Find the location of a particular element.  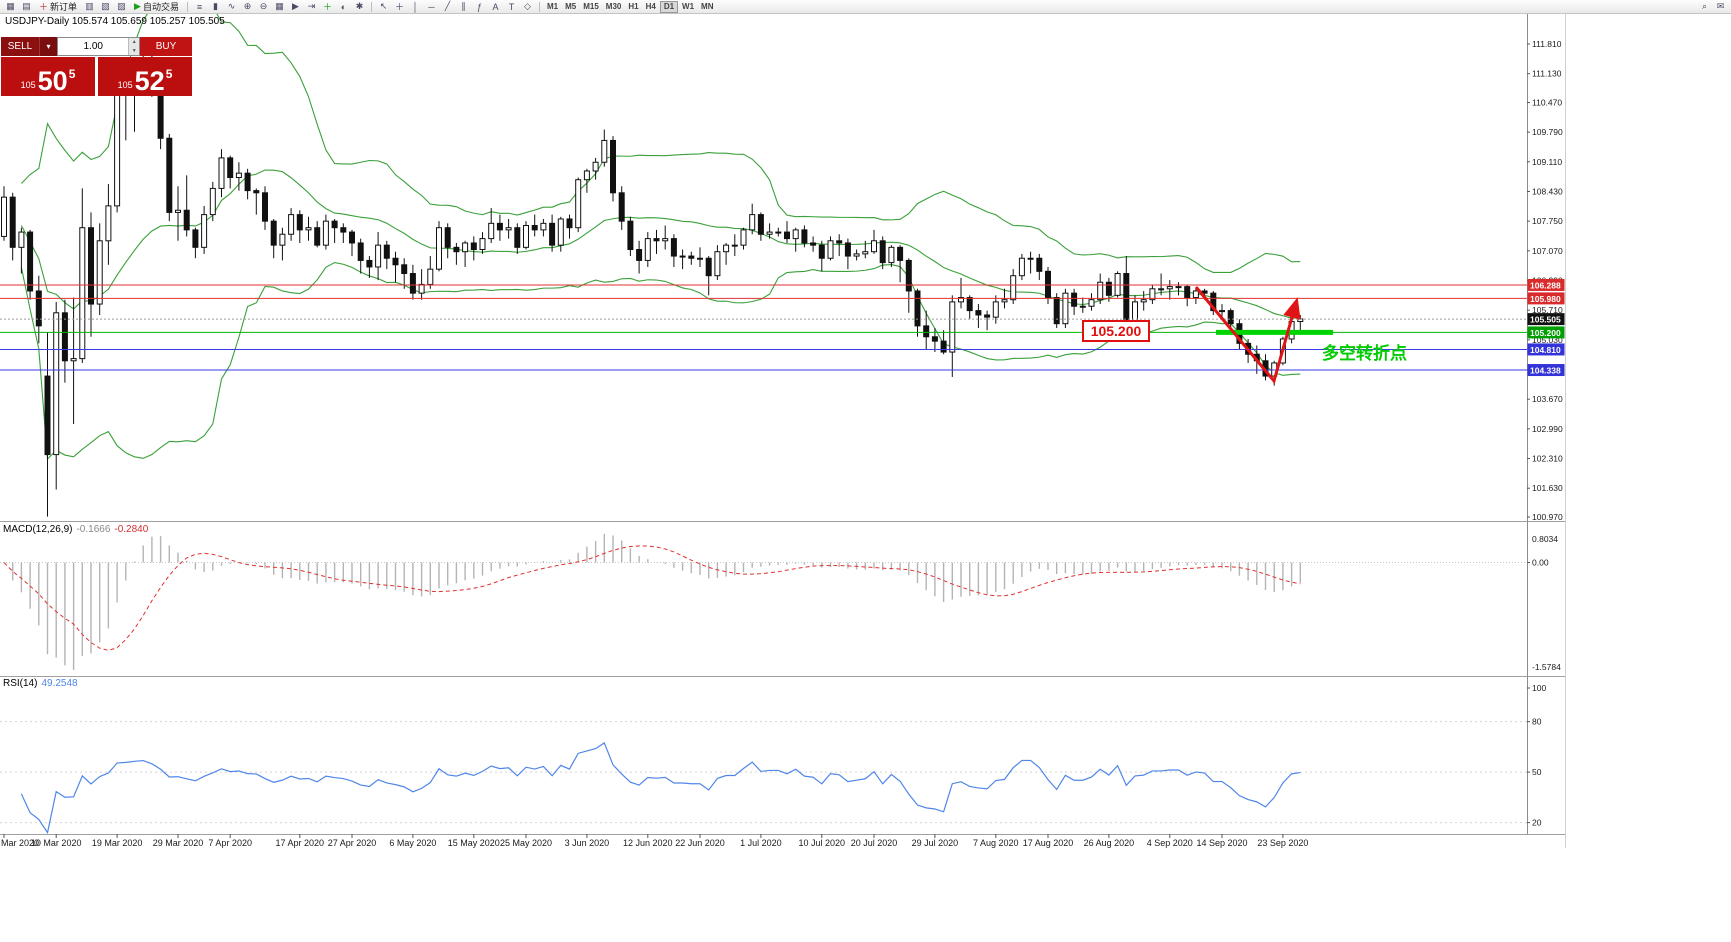

timeframe-m1-button: M1 is located at coordinates (552, 6).